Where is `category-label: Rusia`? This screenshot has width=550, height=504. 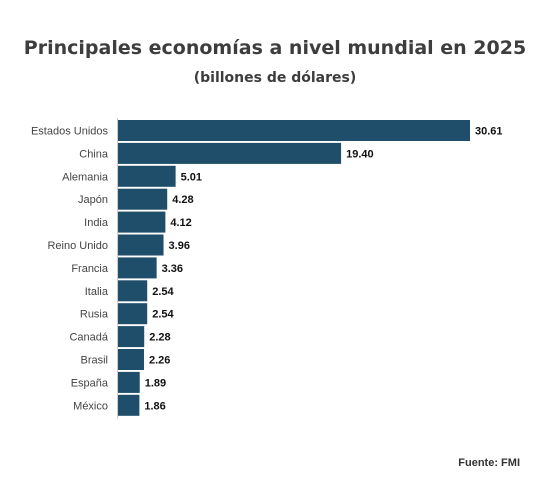
category-label: Rusia is located at coordinates (94, 315).